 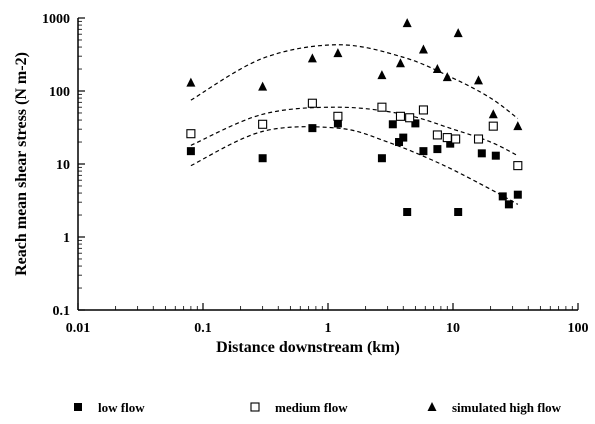 I want to click on legend-marker-simulated-high-flow, so click(x=432, y=406).